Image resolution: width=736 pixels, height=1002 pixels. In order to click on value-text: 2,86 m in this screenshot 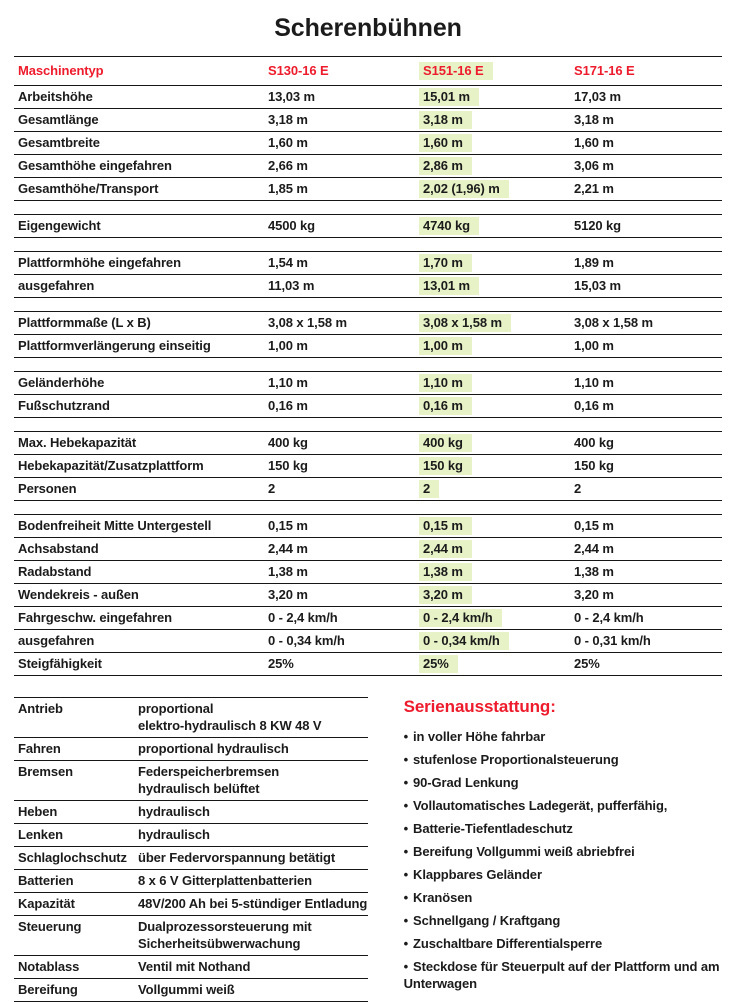, I will do `click(445, 166)`.